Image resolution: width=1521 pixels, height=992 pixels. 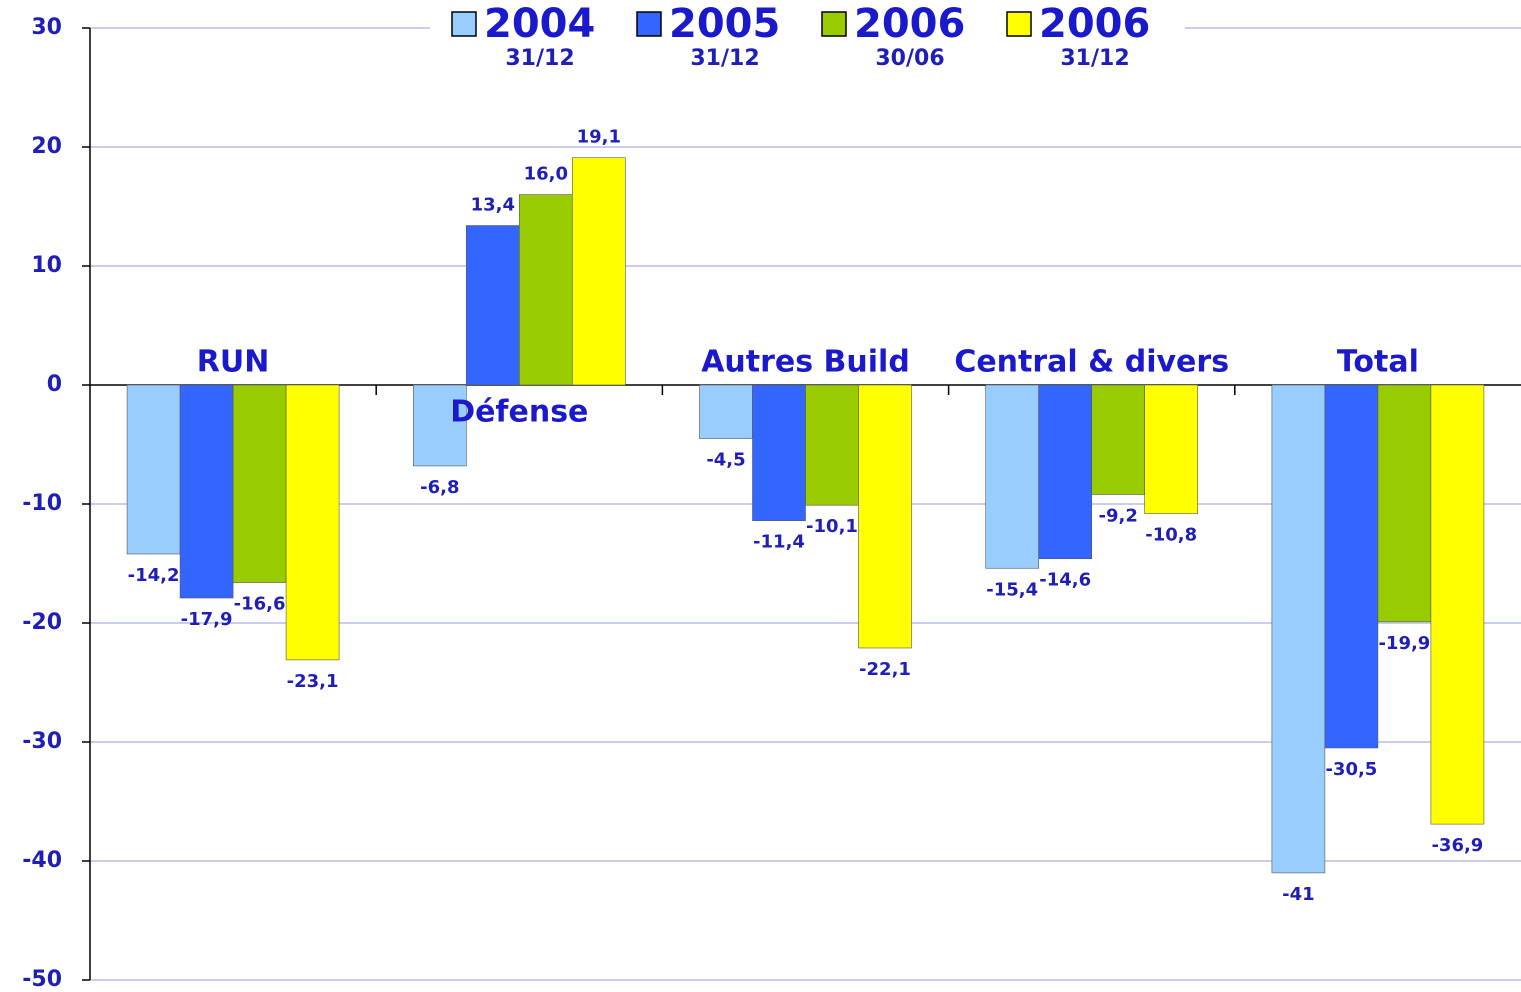 I want to click on value-label: -16,6, so click(x=260, y=604).